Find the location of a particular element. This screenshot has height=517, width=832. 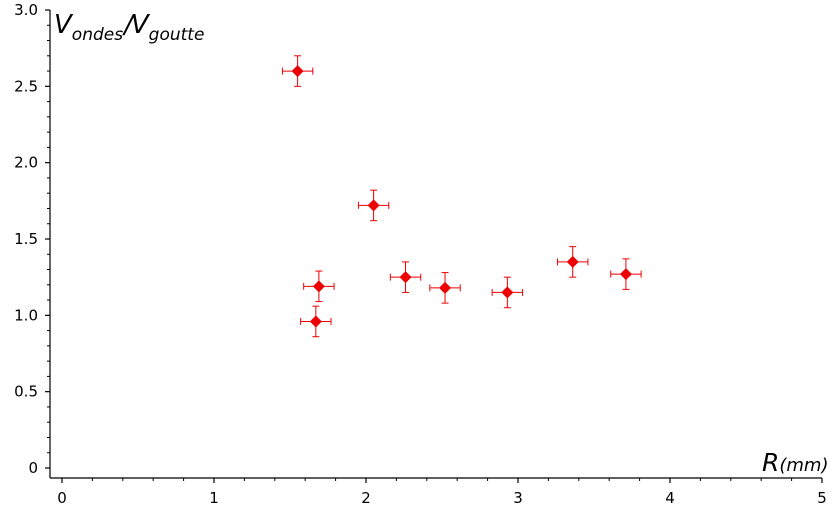

y-tick-label: 2.5 is located at coordinates (26, 86).